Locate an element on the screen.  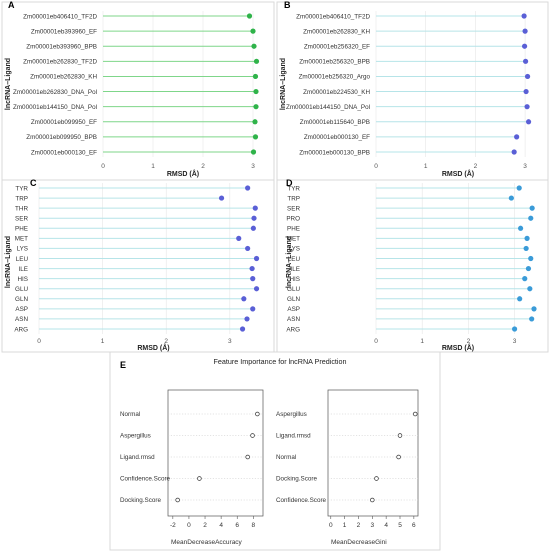
panel-d-category-label: LEU is located at coordinates (294, 259).